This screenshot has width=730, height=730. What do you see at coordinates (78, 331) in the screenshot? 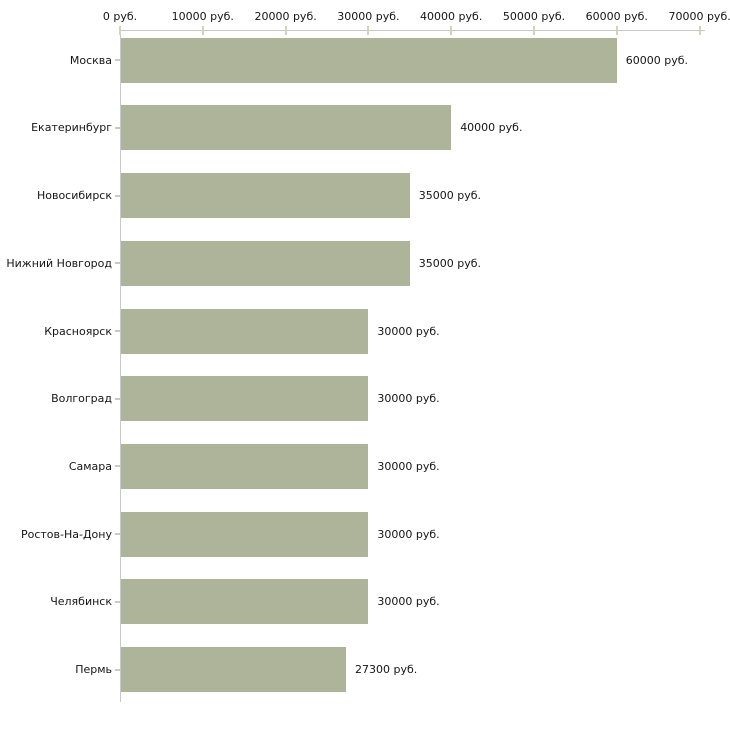
I see `category-label: Красноярск` at bounding box center [78, 331].